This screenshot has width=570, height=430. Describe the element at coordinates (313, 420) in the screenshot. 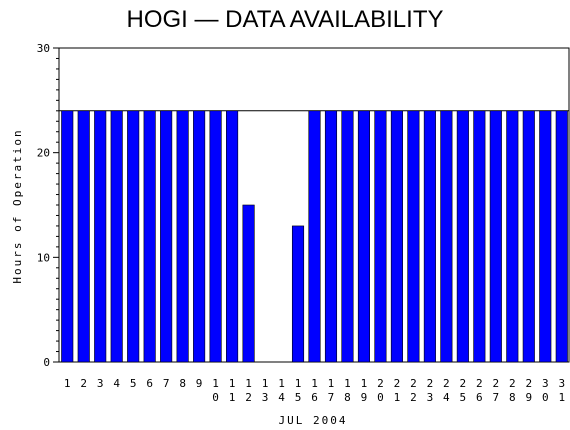

I see `x-axis-label: JUL 2004` at that location.